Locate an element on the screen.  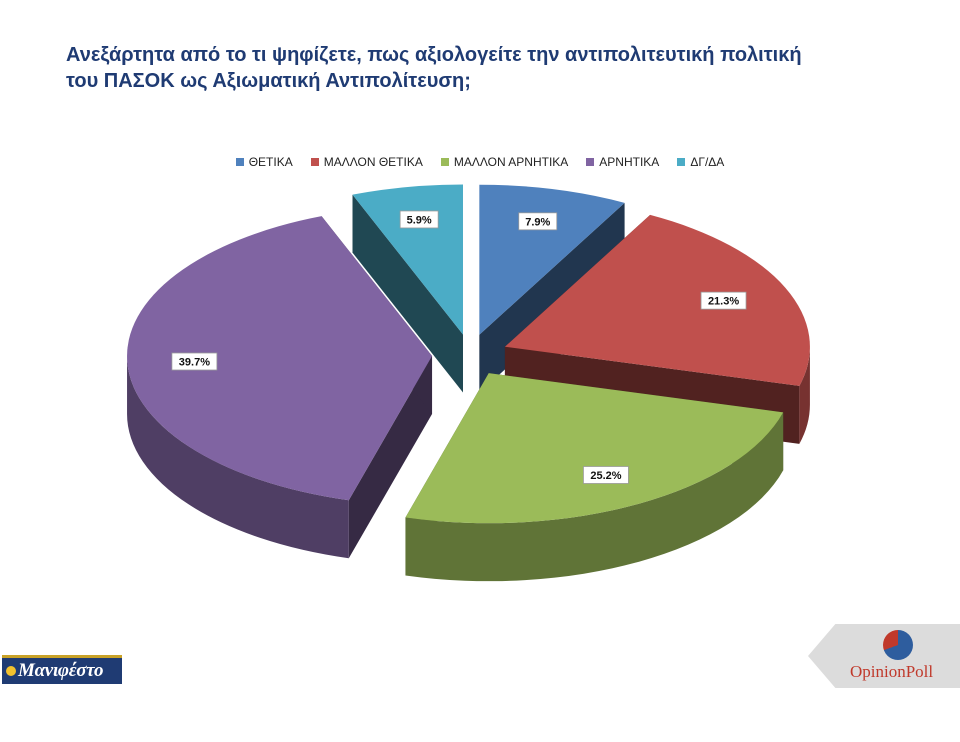
data-label-box-rather-positive is located at coordinates (723, 300).